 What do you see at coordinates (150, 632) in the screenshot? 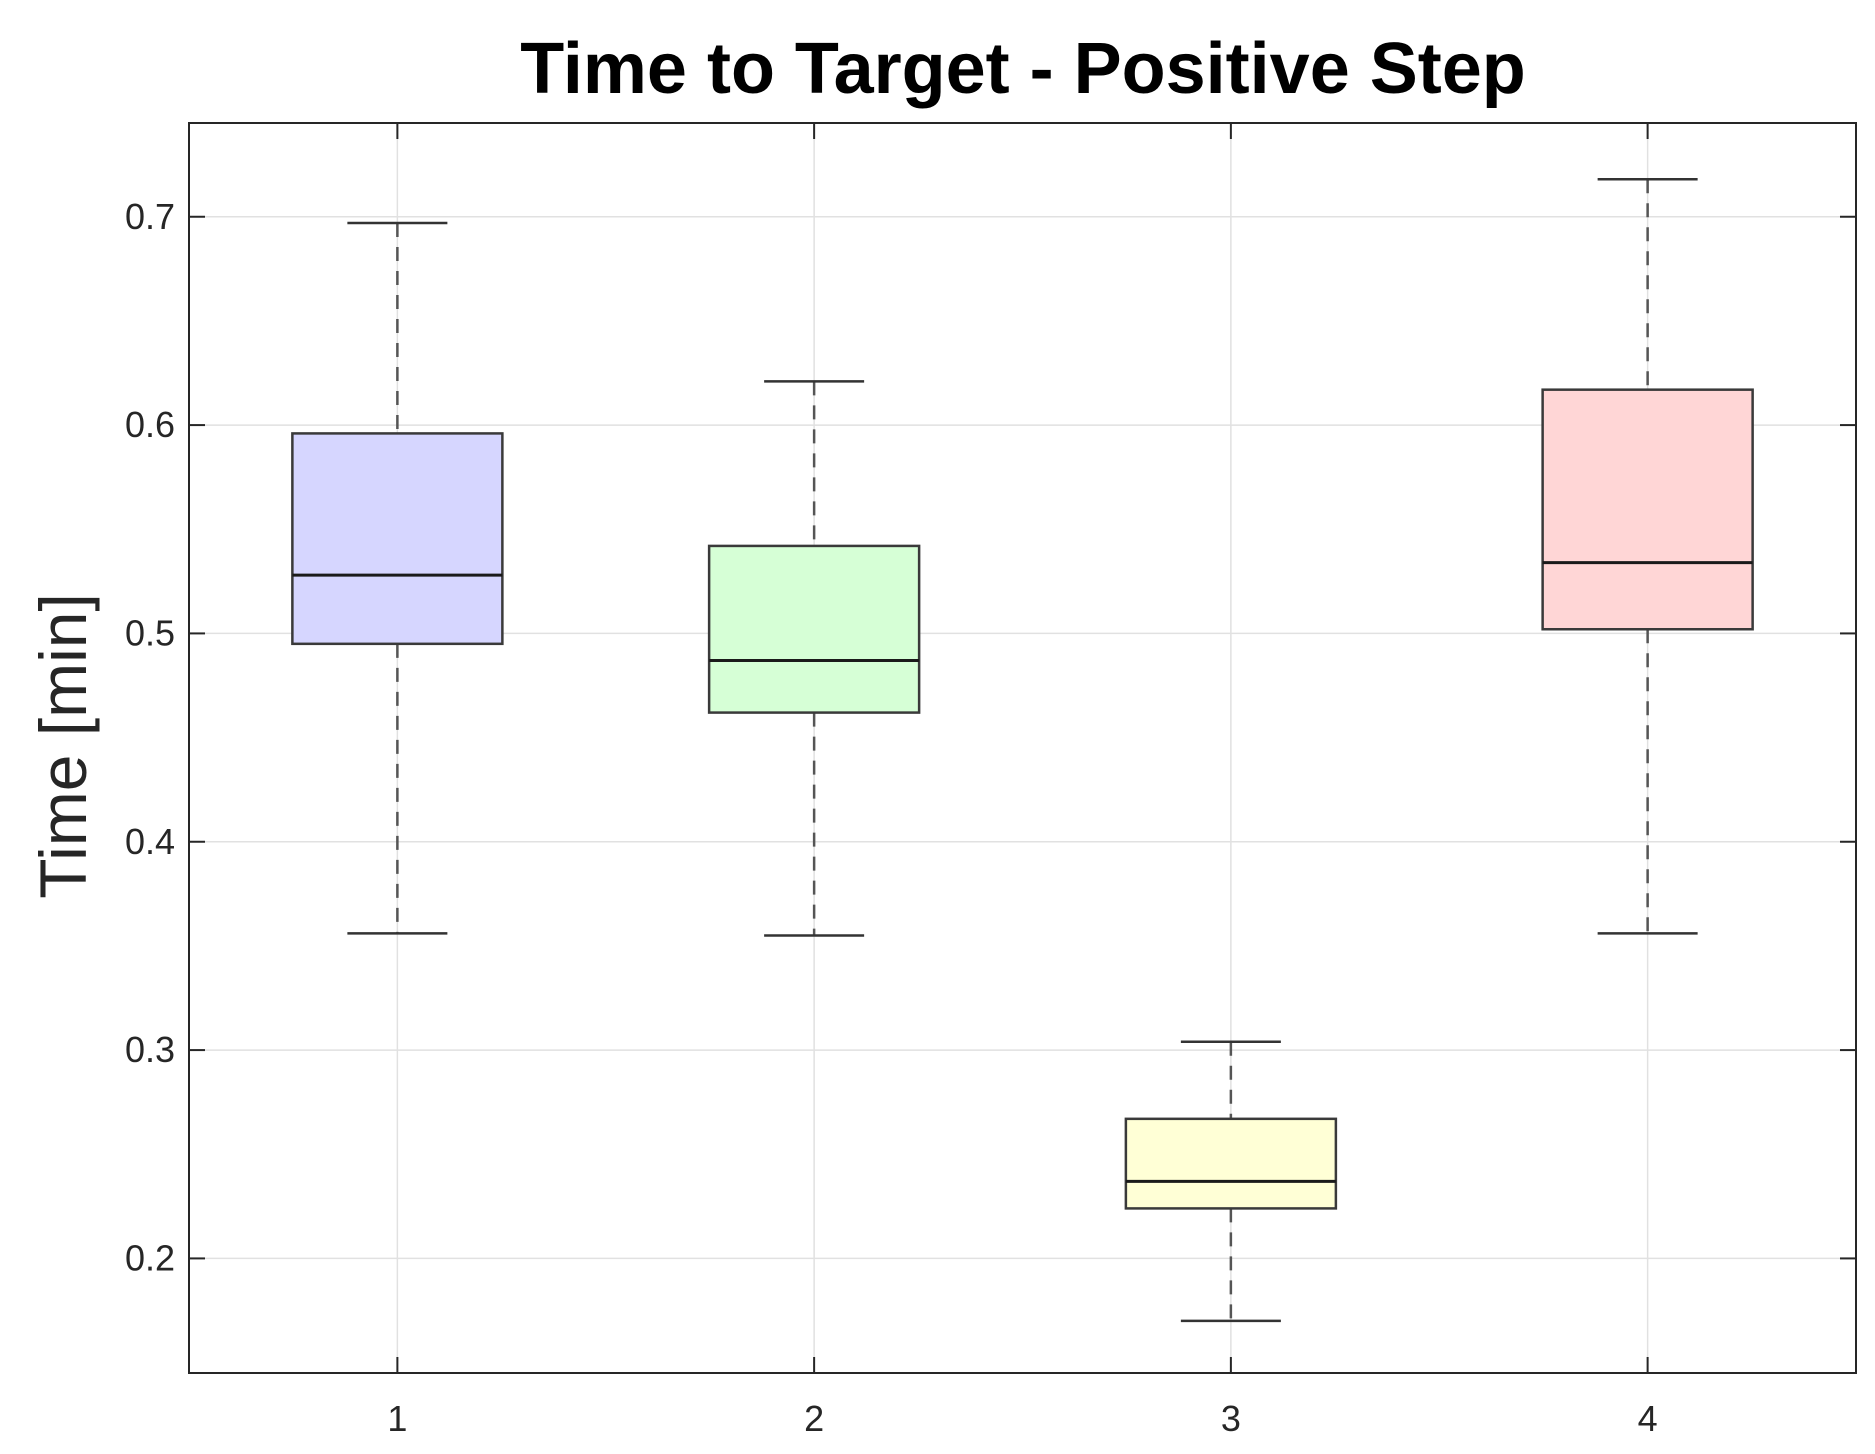
I see `y-tick-label: 0.5` at bounding box center [150, 632].